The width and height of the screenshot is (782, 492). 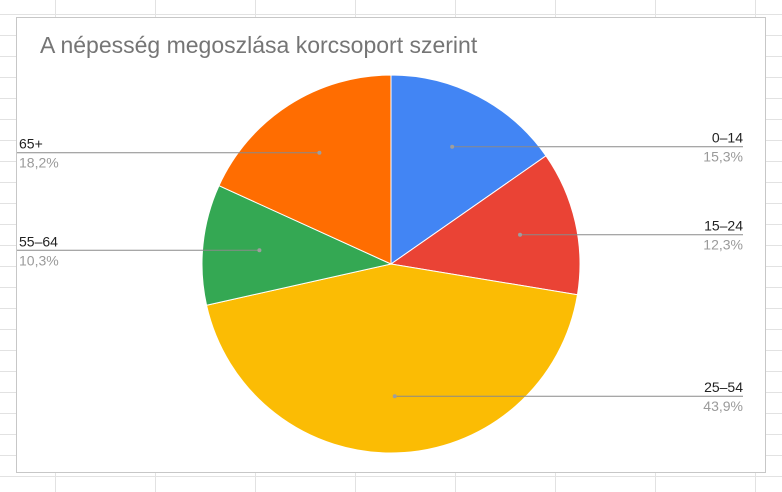 What do you see at coordinates (169, 153) in the screenshot?
I see `slice-label-65: 65+ 18,2%` at bounding box center [169, 153].